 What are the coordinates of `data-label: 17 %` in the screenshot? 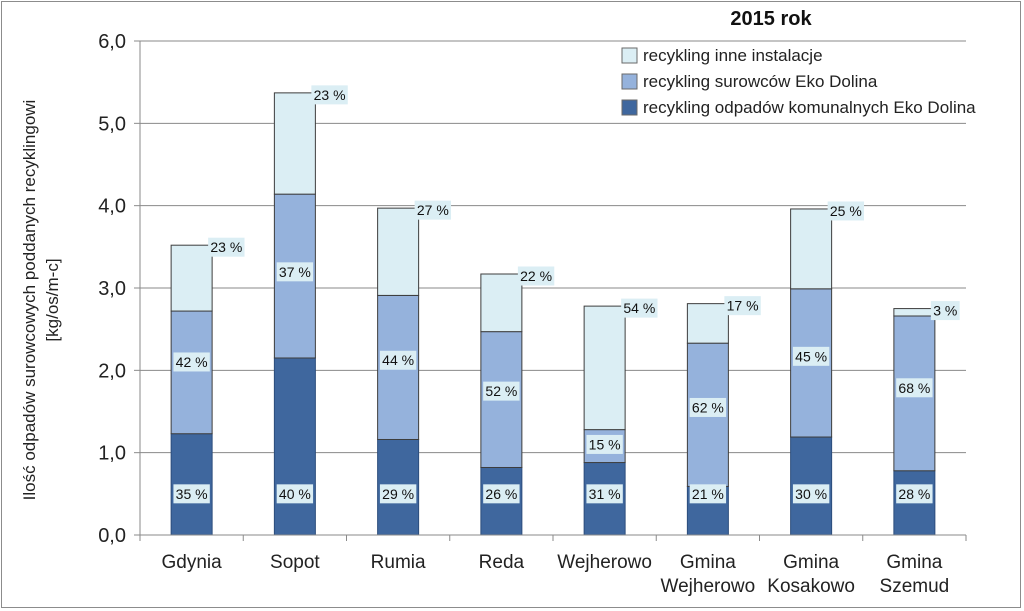 It's located at (743, 306).